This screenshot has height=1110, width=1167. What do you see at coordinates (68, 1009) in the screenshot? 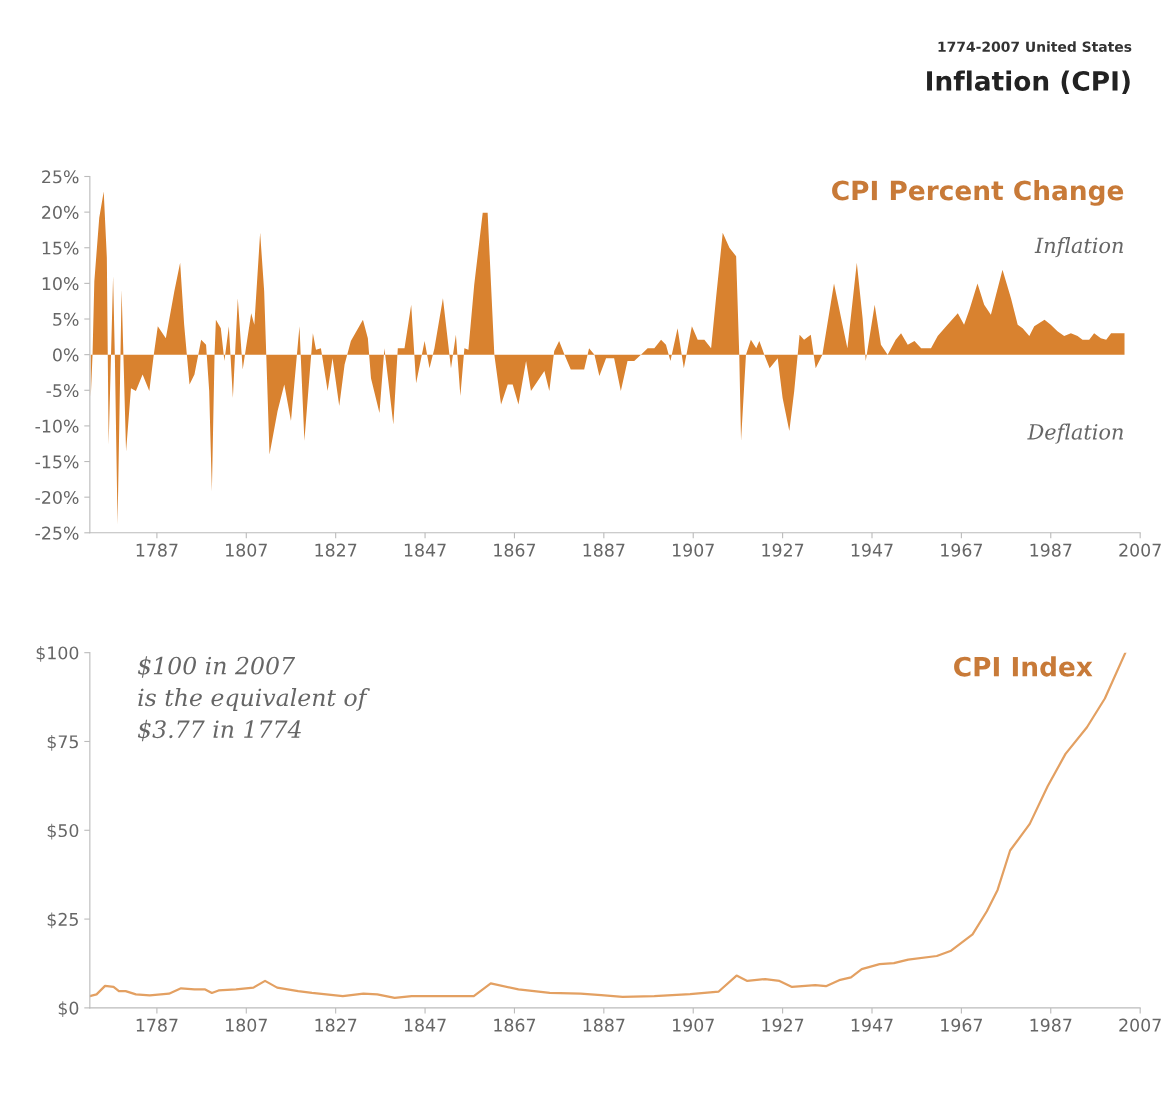
I see `y-tick-label: $0` at bounding box center [68, 1009].